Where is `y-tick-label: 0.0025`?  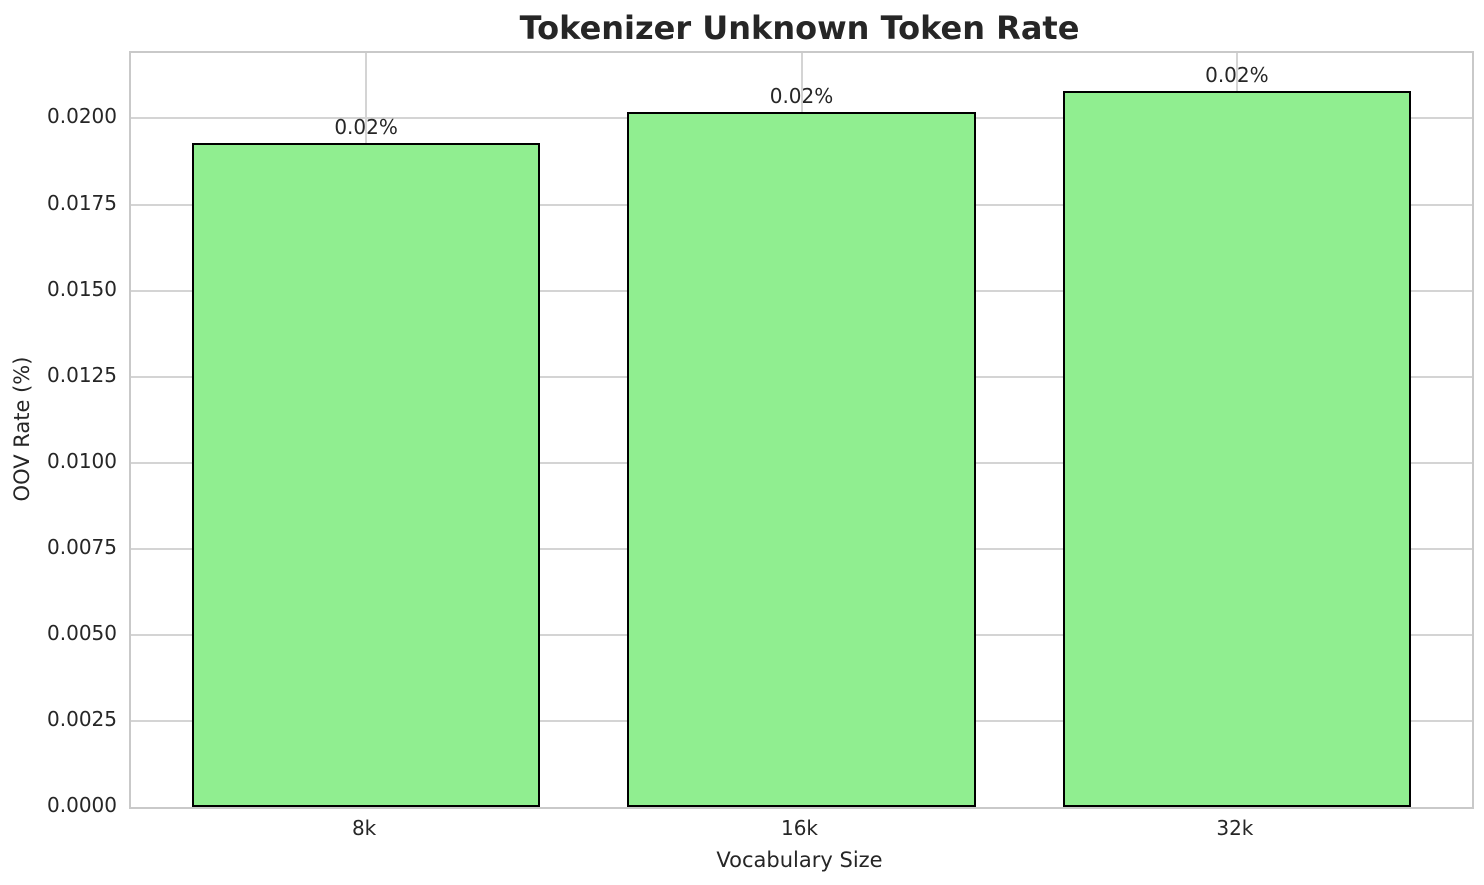
y-tick-label: 0.0025 is located at coordinates (82, 718).